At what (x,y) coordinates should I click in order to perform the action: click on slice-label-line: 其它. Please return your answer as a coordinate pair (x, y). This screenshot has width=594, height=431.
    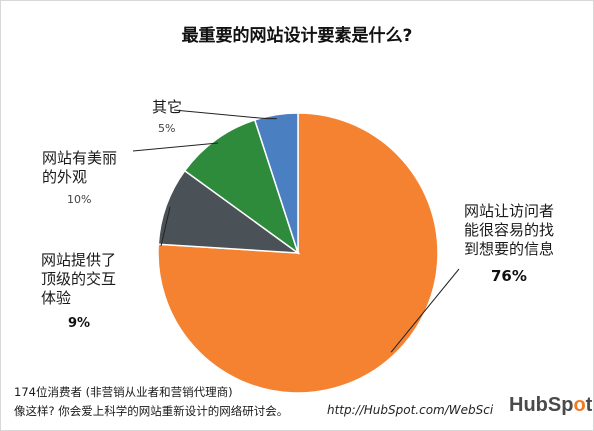
    Looking at the image, I should click on (167, 107).